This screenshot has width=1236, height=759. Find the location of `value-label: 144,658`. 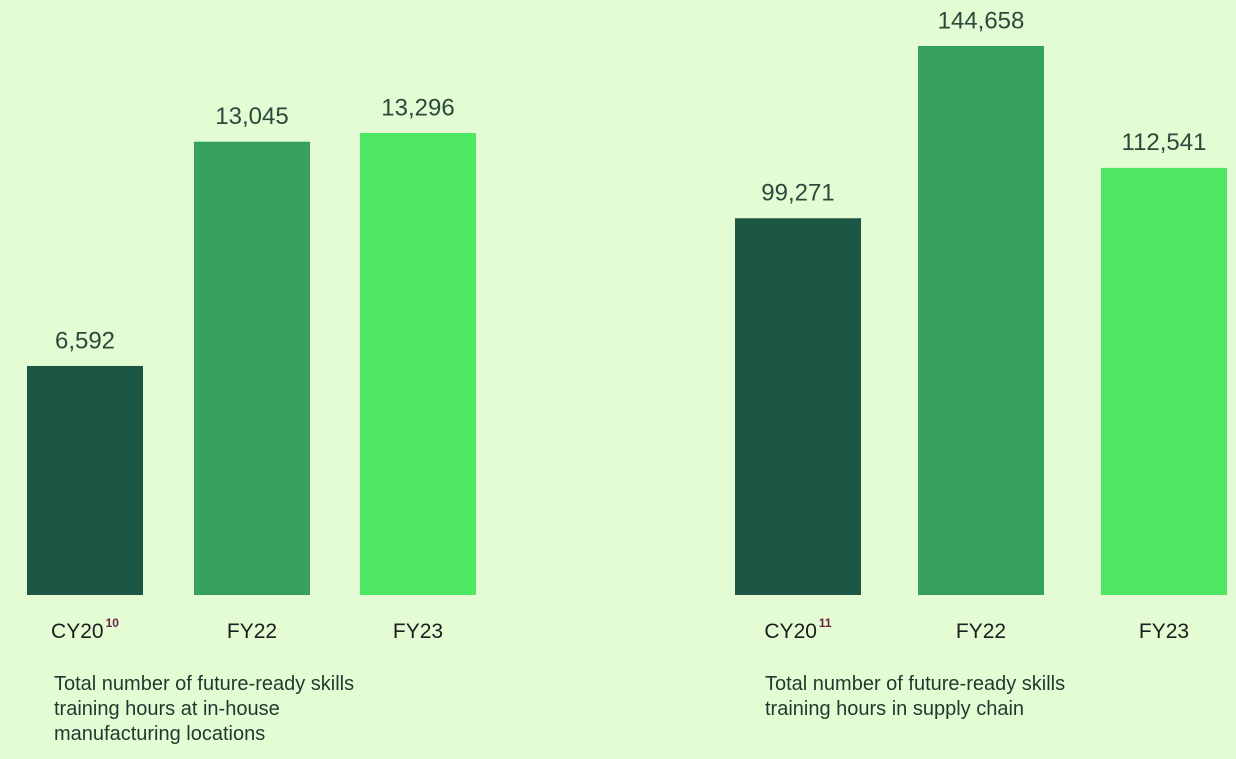

value-label: 144,658 is located at coordinates (981, 20).